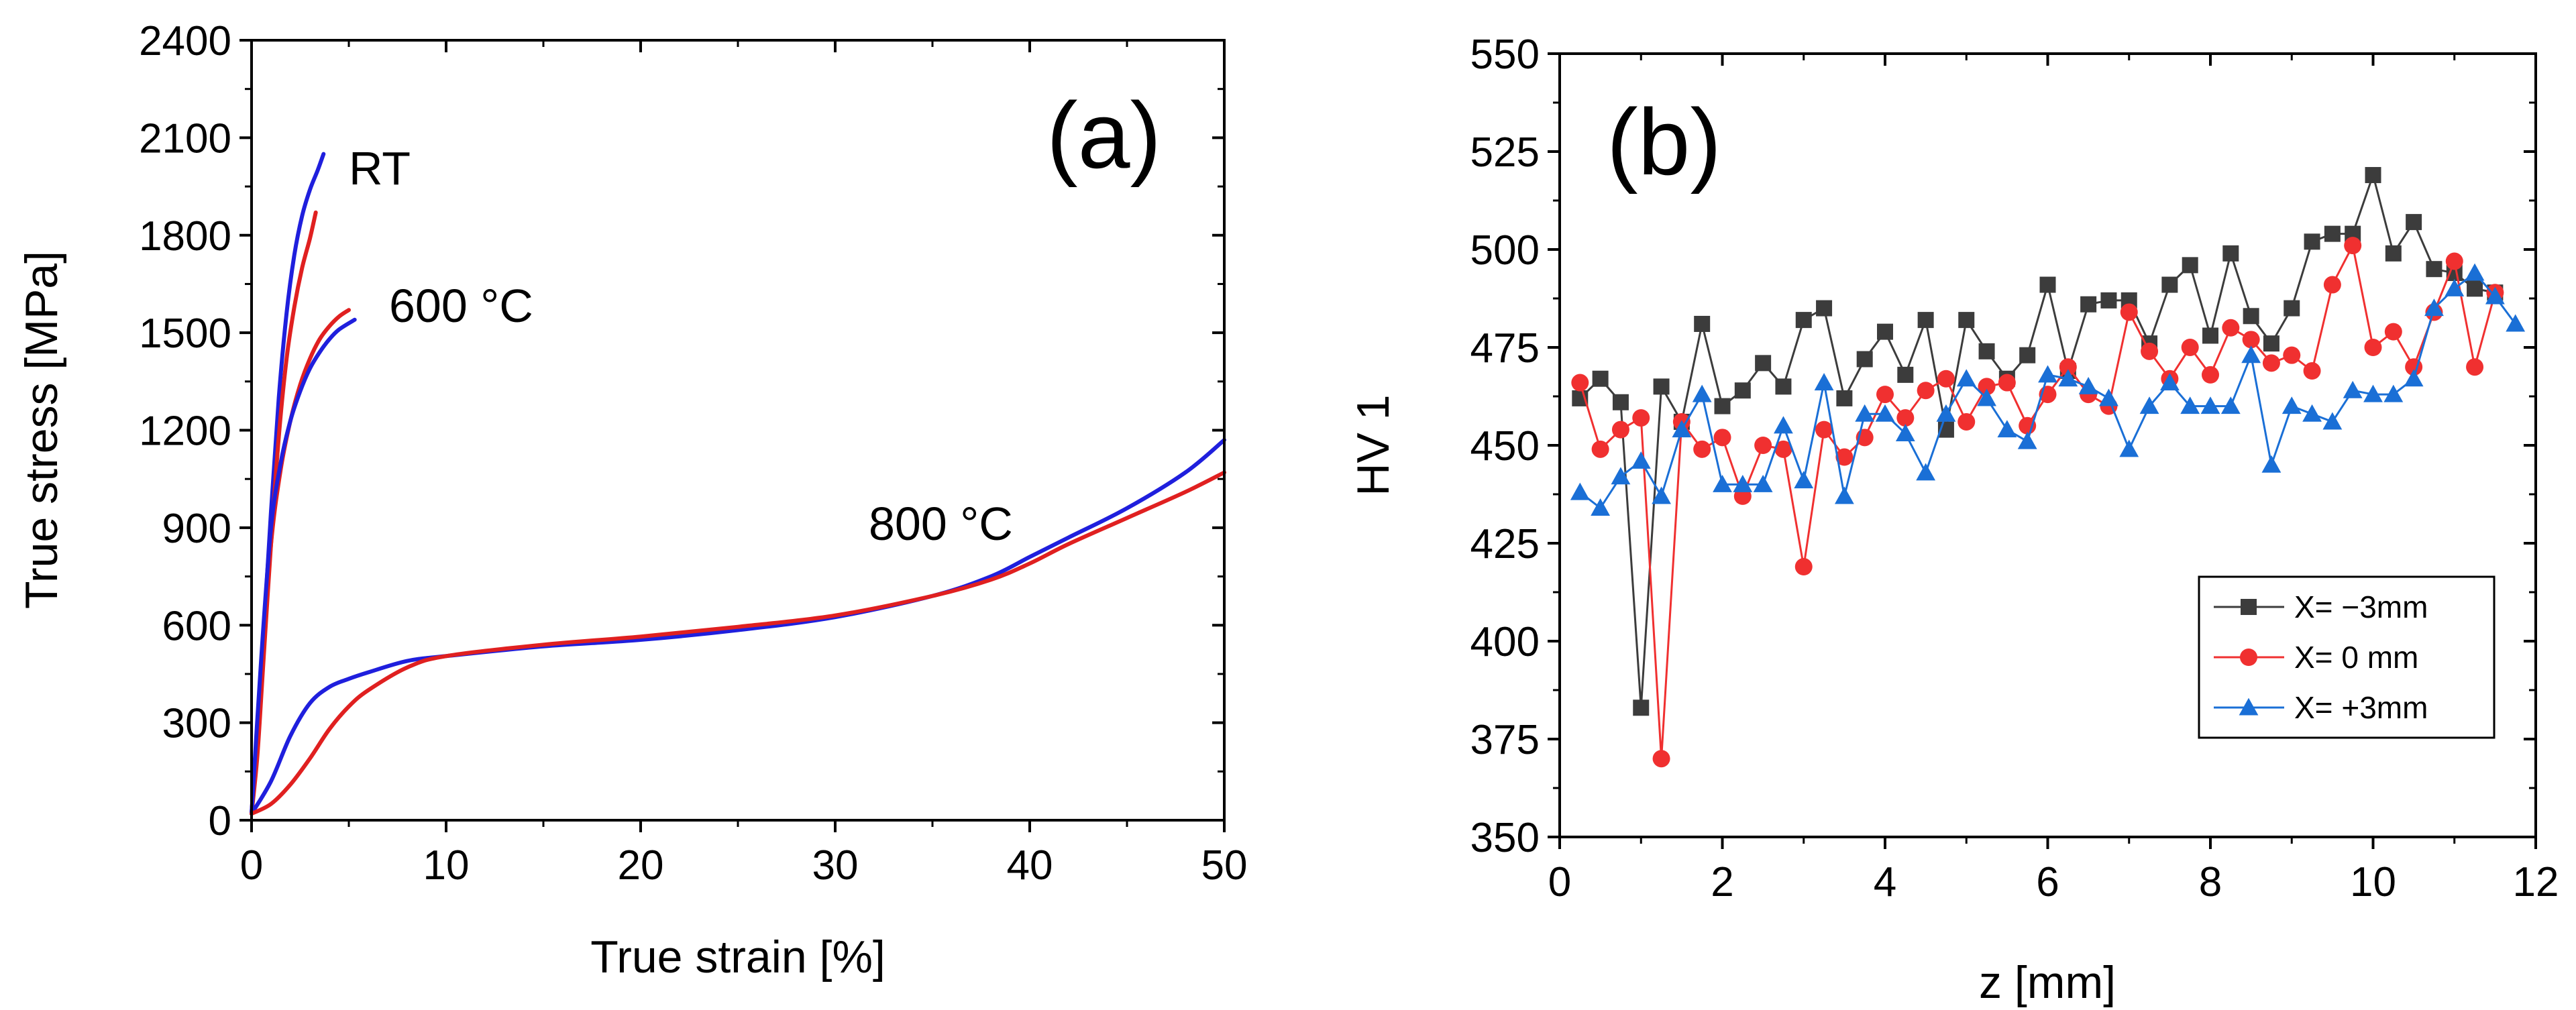  I want to click on panel-a-y-axis-title: True stress [MPa], so click(41, 430).